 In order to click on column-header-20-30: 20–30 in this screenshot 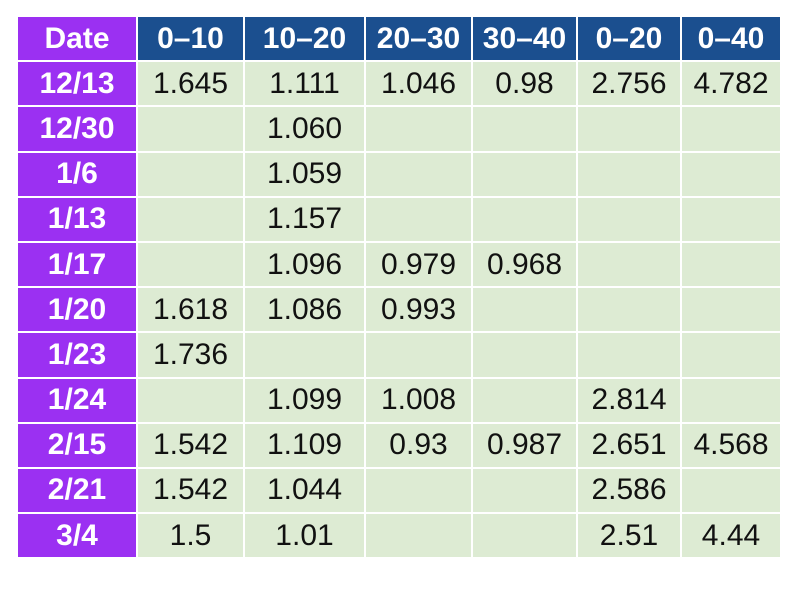, I will do `click(418, 38)`.